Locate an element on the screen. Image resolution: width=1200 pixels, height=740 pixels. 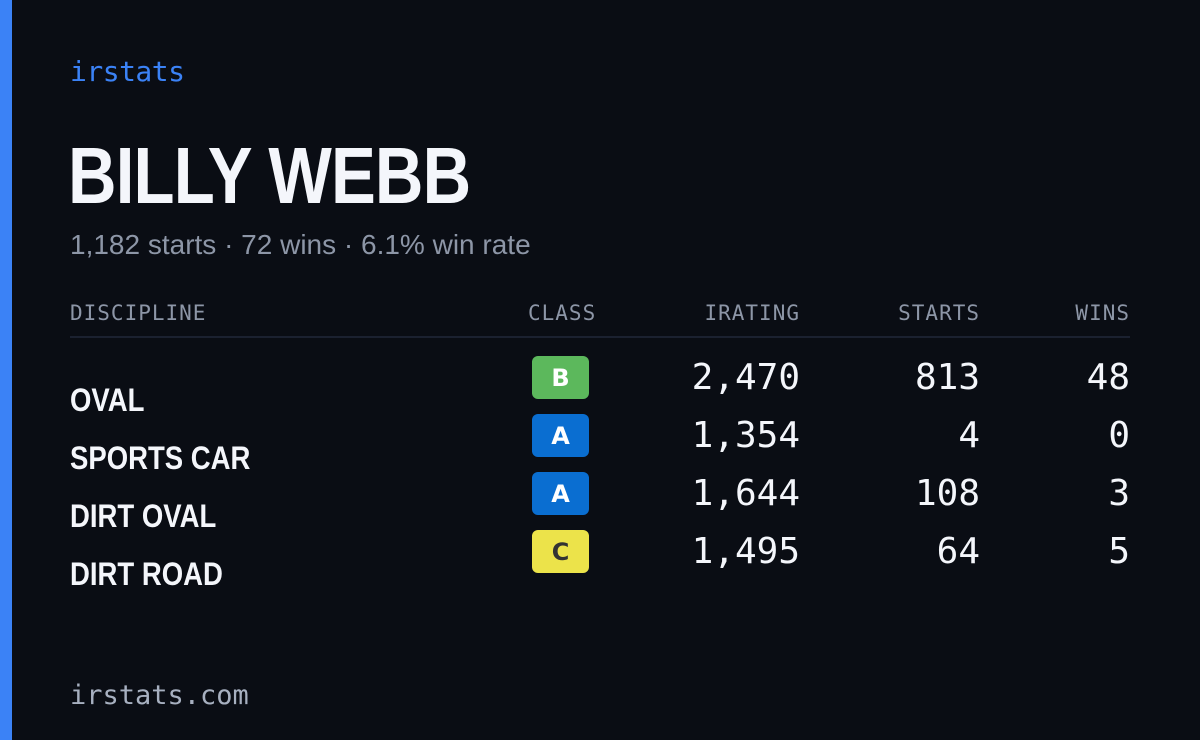
irating-value: 1,354 is located at coordinates (745, 435).